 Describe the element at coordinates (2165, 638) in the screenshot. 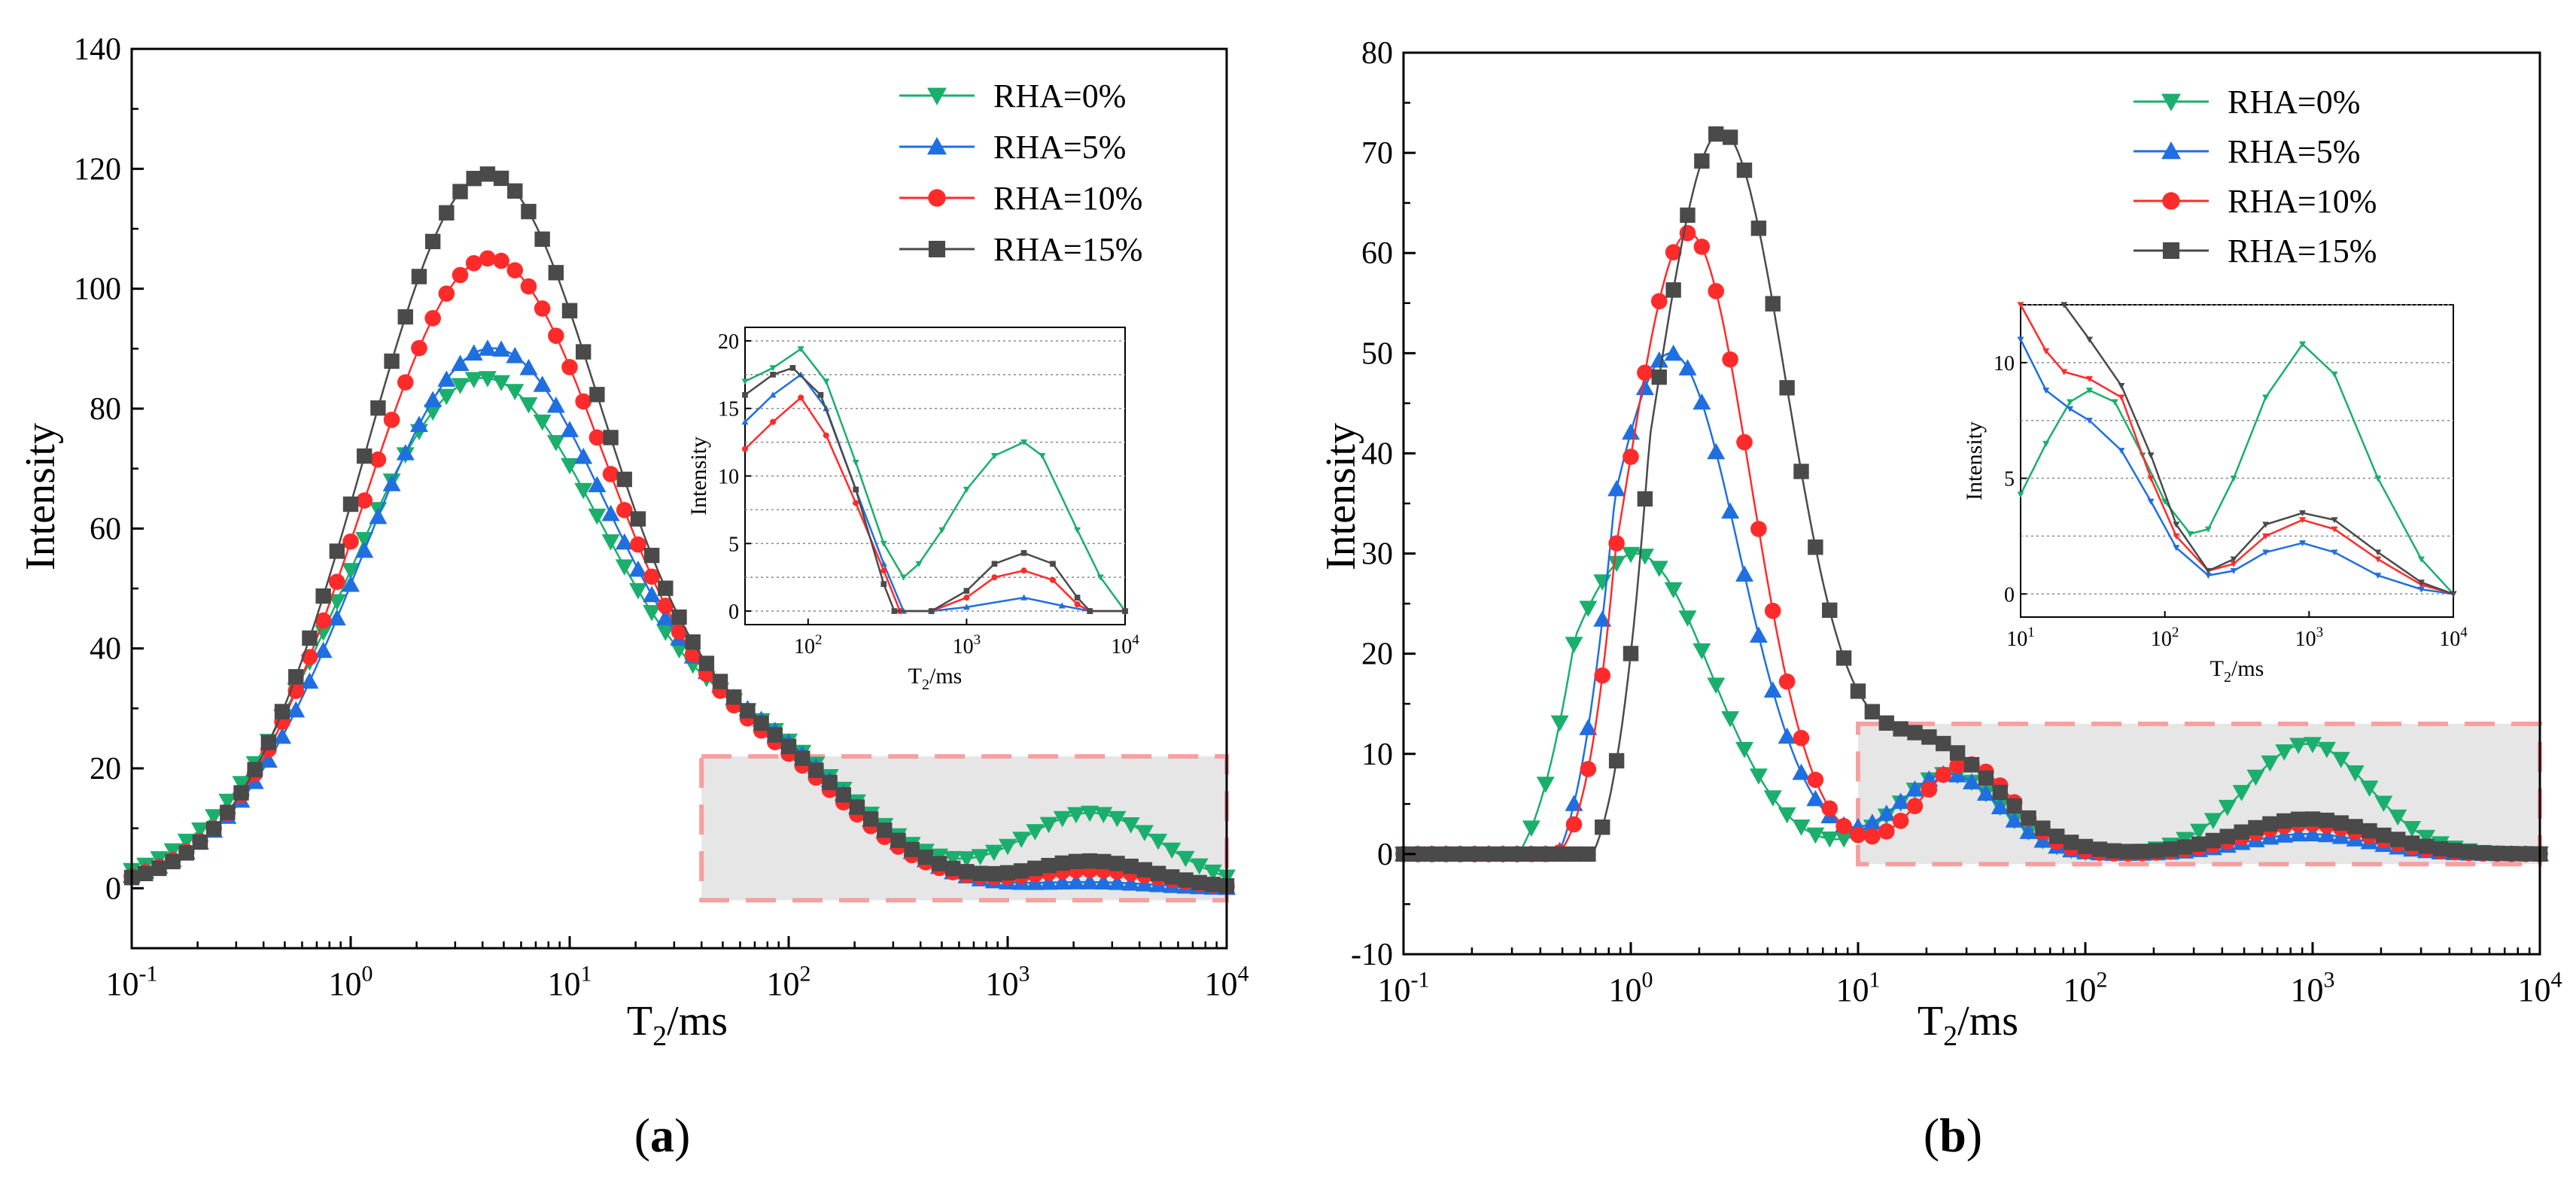

I see `inset-x-tick-label: 102` at that location.